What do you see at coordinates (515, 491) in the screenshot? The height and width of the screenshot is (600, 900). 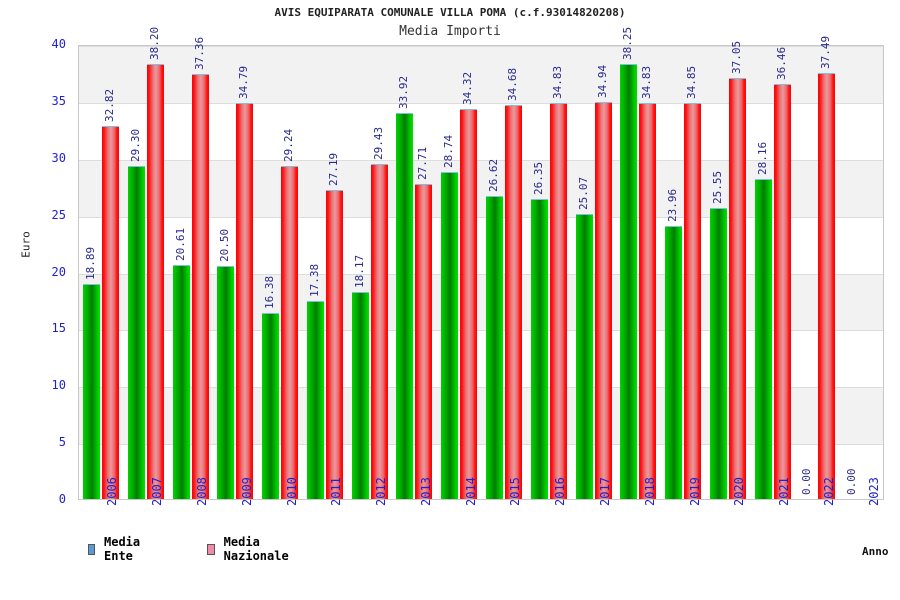 I see `x-axis-tick-label: 2015` at bounding box center [515, 491].